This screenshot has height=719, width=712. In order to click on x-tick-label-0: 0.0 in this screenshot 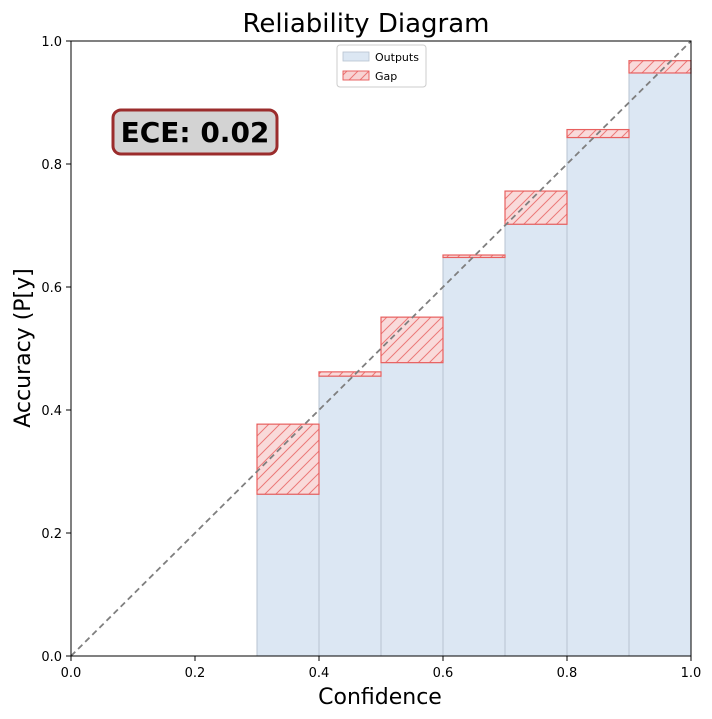, I will do `click(71, 673)`.